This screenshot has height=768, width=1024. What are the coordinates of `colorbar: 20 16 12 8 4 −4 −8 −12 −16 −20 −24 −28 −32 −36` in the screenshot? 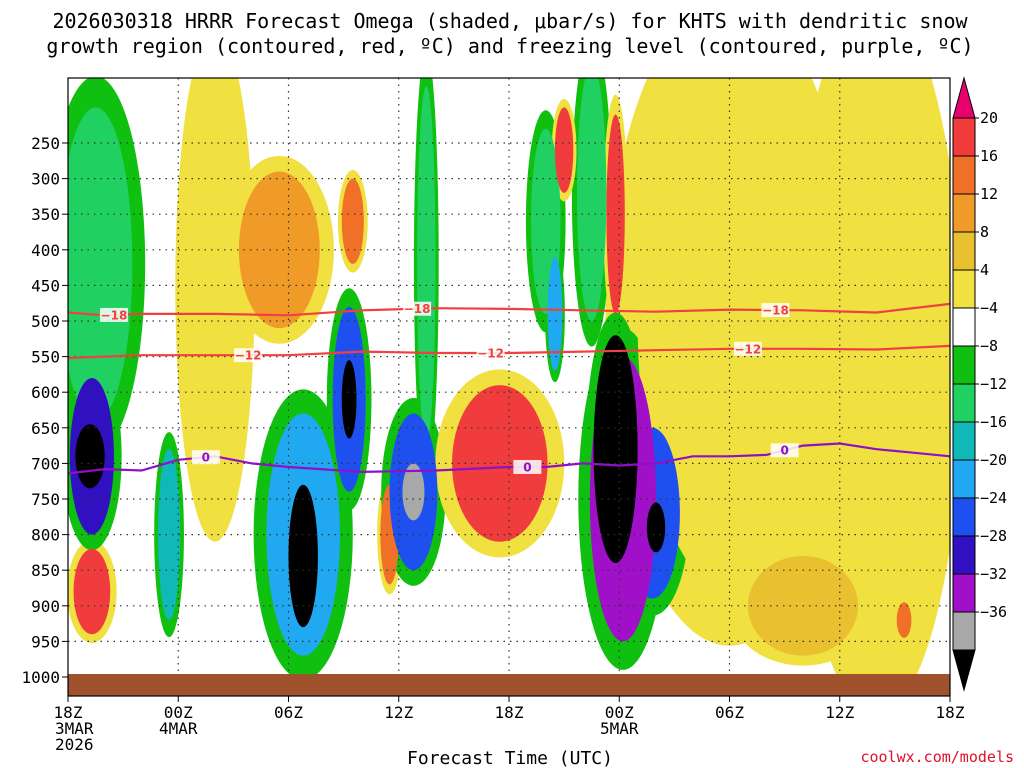 It's located at (979, 384).